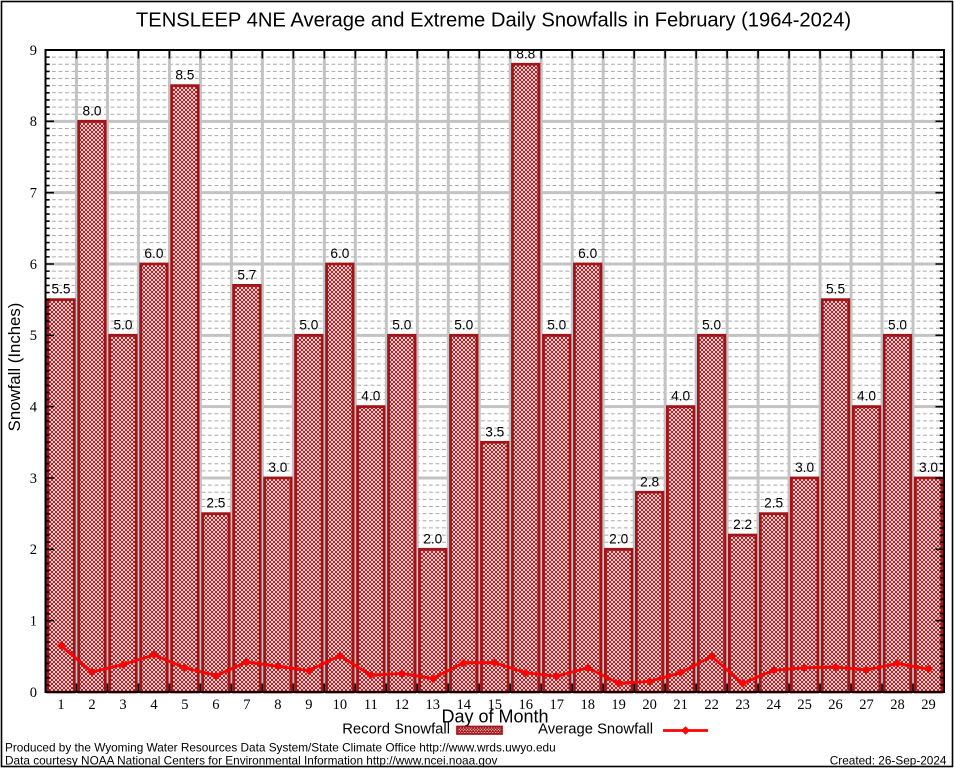  What do you see at coordinates (246, 274) in the screenshot?
I see `svg-text: 5.7` at bounding box center [246, 274].